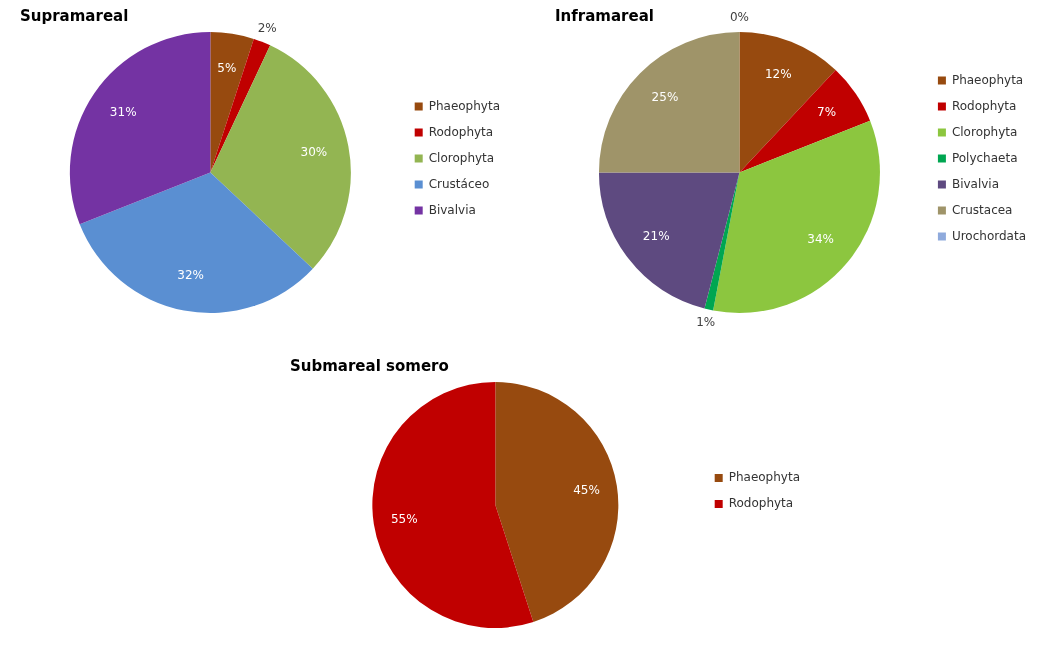  Describe the element at coordinates (984, 157) in the screenshot. I see `legend-label: Polychaeta` at that location.